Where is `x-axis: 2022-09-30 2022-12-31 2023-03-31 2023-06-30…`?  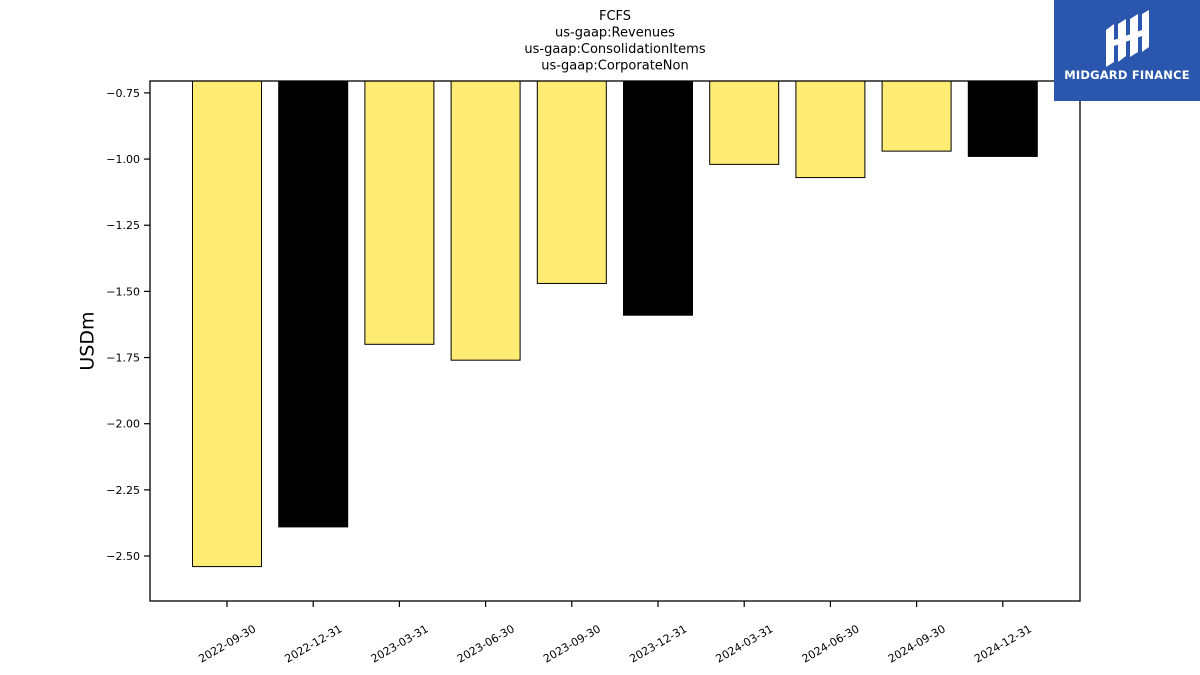
x-axis: 2022-09-30 2022-12-31 2023-03-31 2023-06-30… is located at coordinates (615, 633).